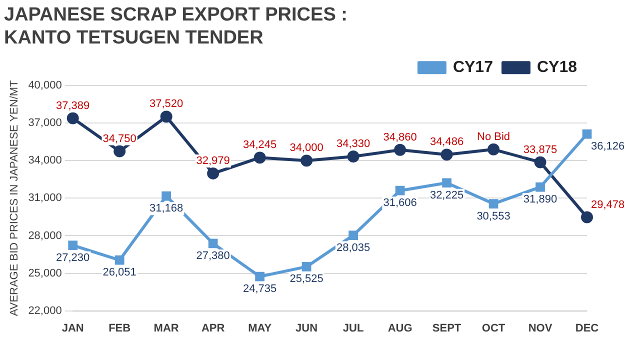  I want to click on legend-label: CY17, so click(473, 67).